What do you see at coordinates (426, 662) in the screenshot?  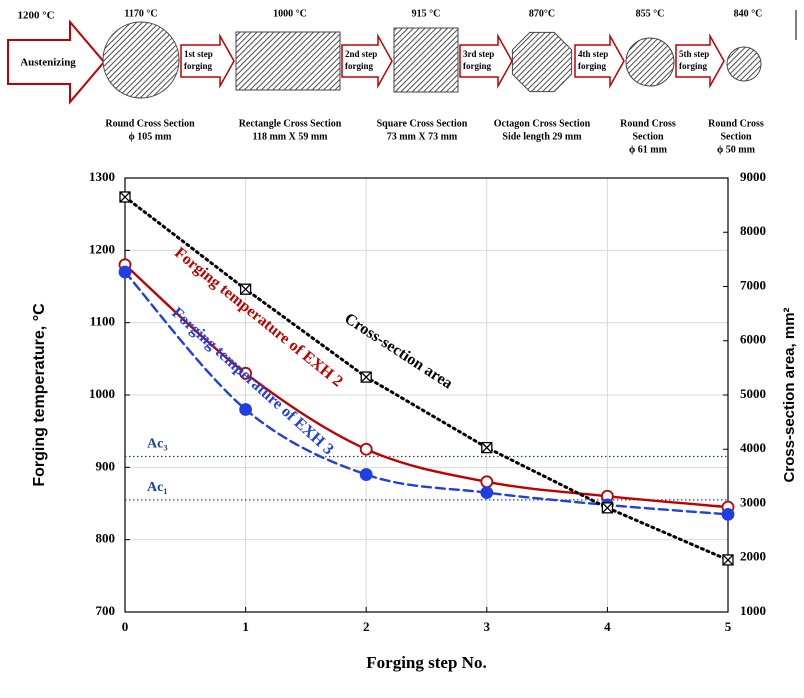 I see `x-axis-title: Forging step No.` at bounding box center [426, 662].